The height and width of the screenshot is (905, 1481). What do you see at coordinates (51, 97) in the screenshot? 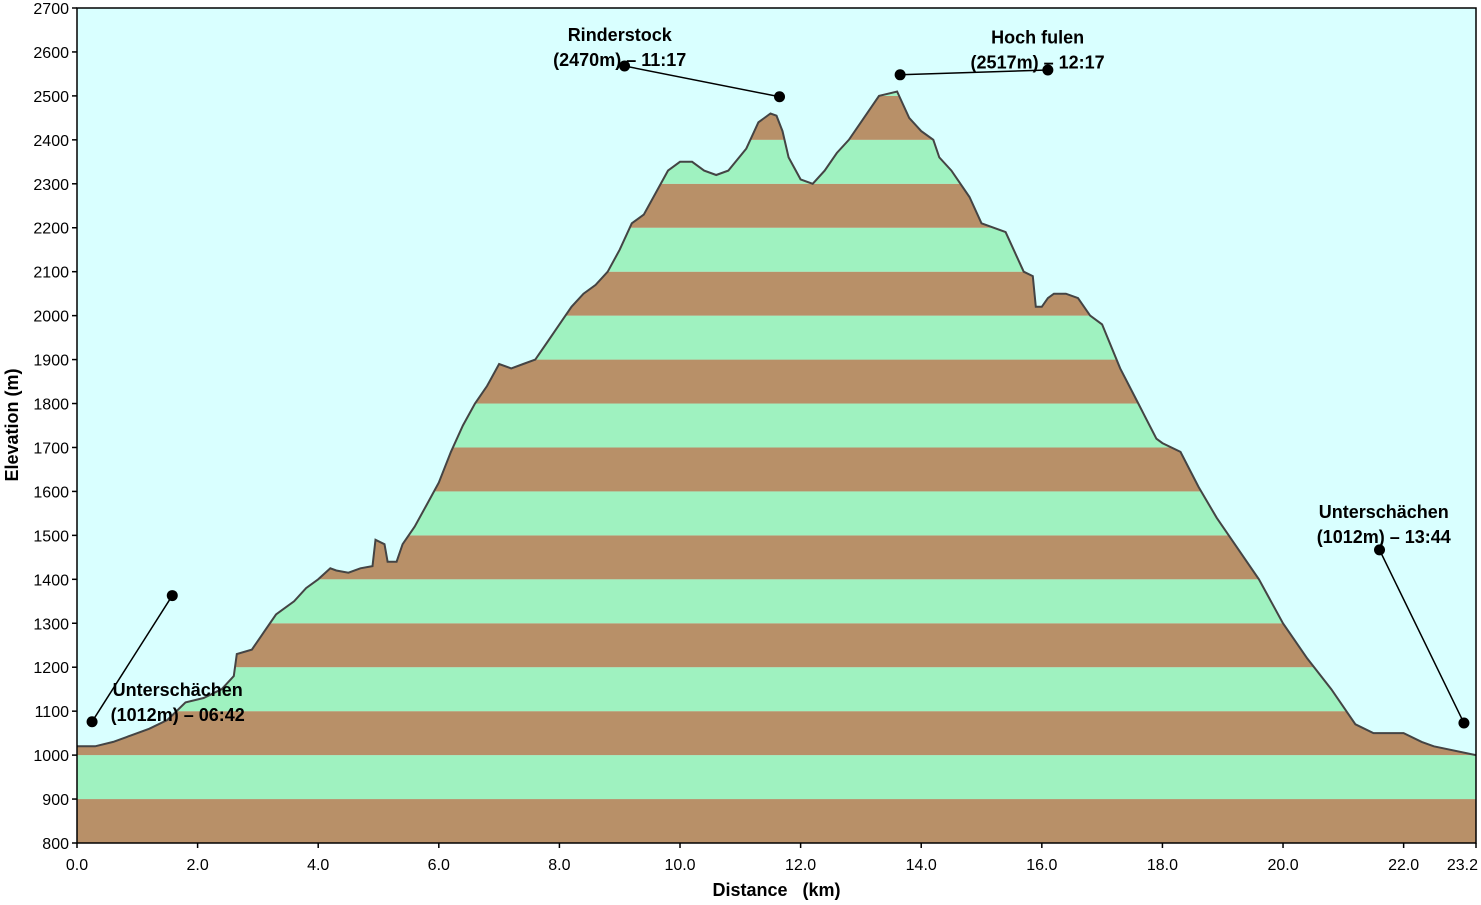
I see `y-tick-label: 2500` at bounding box center [51, 97].